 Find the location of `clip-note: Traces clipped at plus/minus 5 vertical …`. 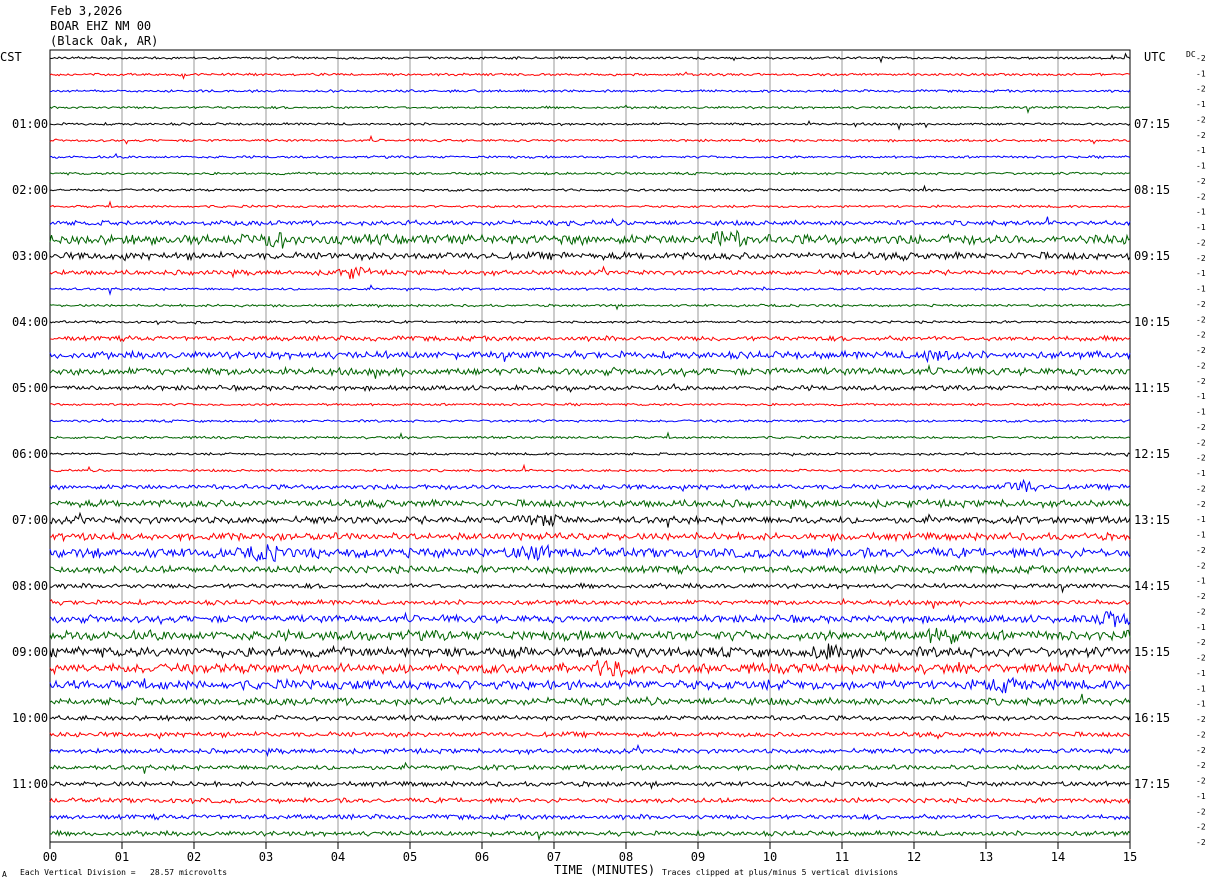

clip-note: Traces clipped at plus/minus 5 vertical … is located at coordinates (780, 872).